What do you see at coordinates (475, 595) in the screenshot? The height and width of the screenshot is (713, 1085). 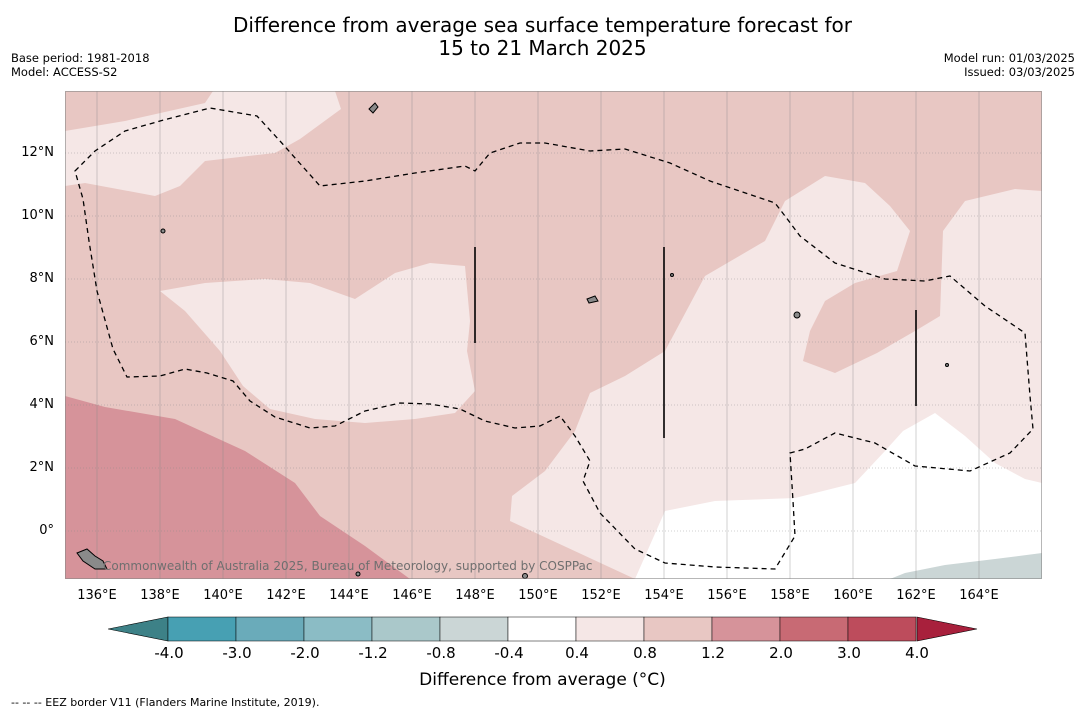 I see `lon-label-148e: 148°E` at bounding box center [475, 595].